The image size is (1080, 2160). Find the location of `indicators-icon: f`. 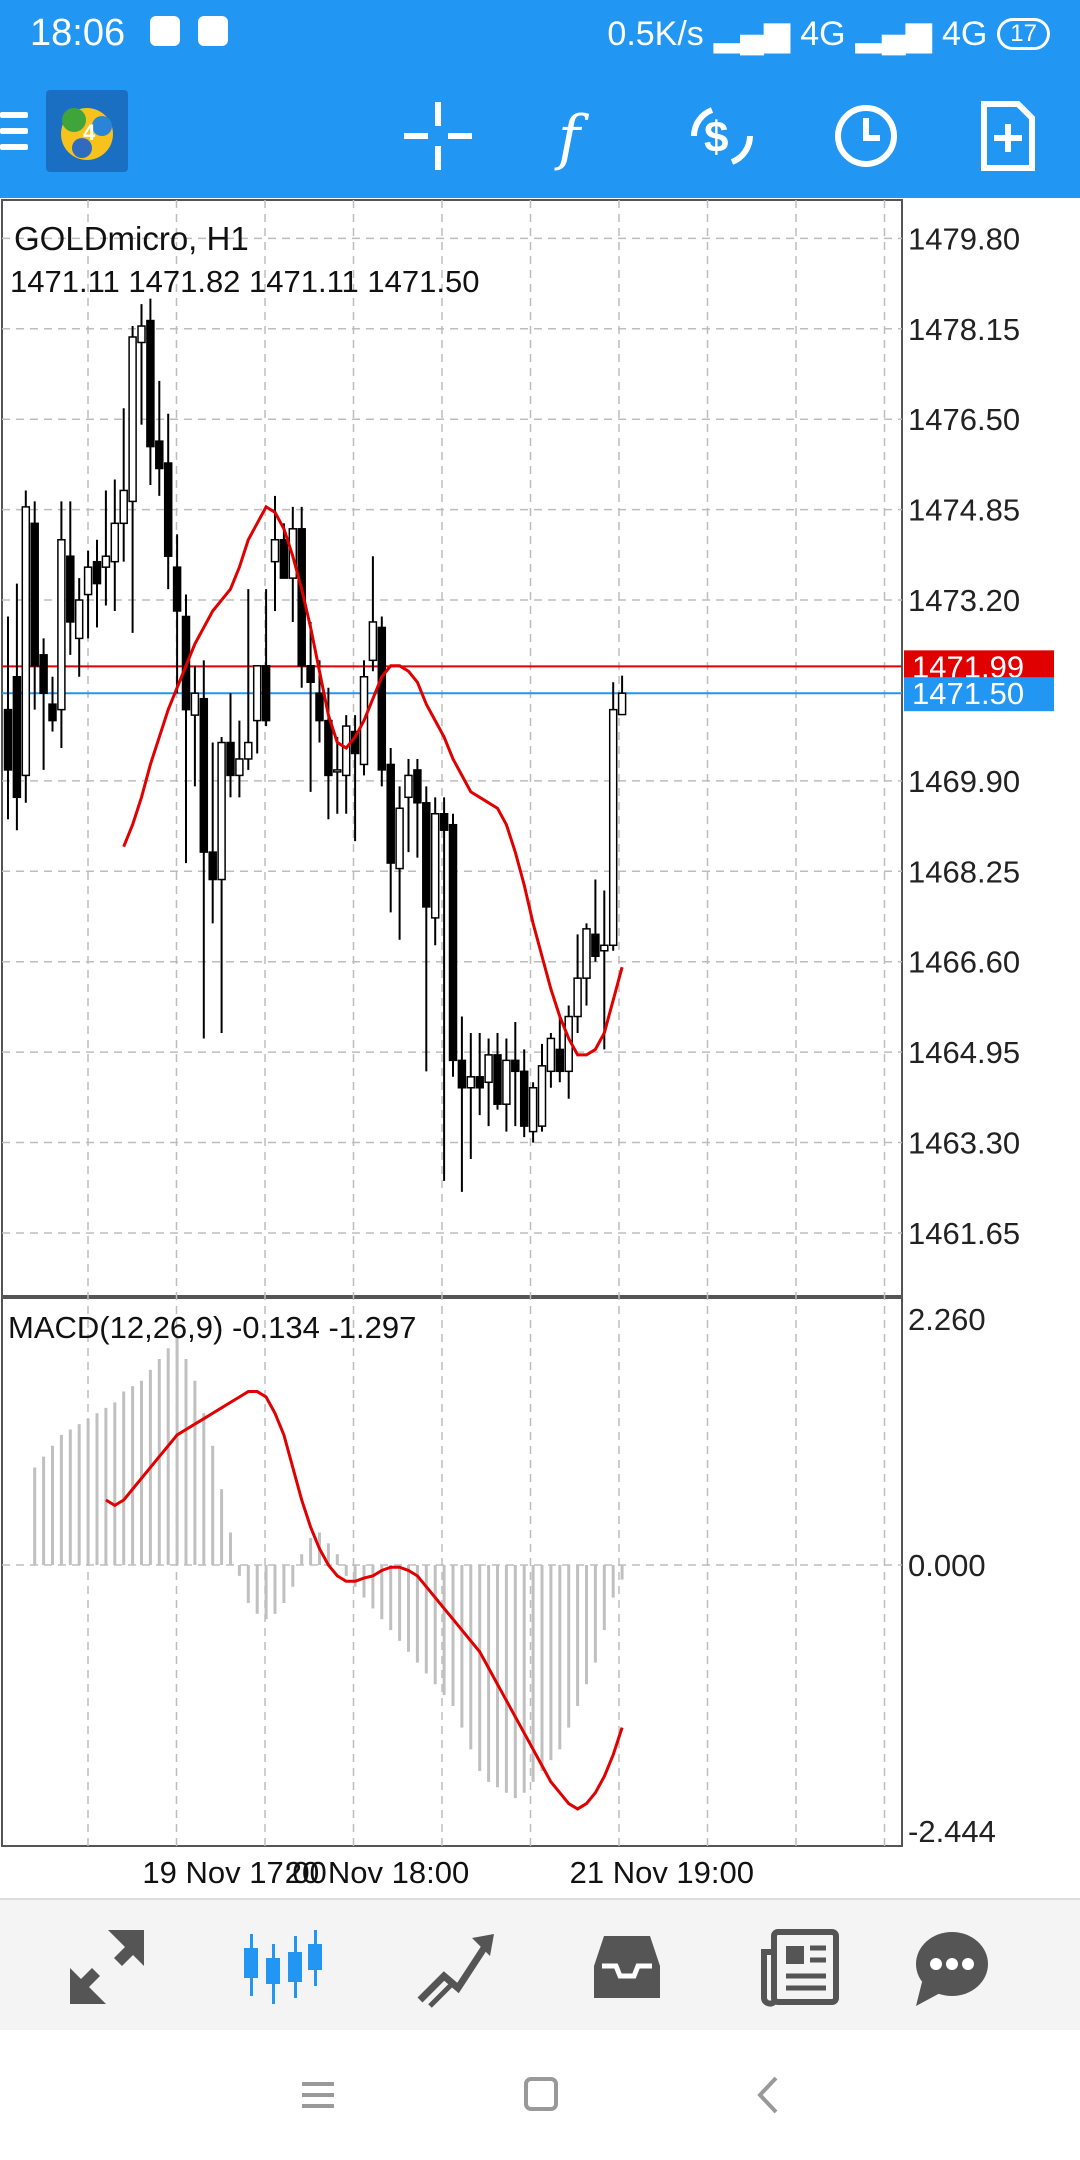

indicators-icon: f is located at coordinates (578, 136).